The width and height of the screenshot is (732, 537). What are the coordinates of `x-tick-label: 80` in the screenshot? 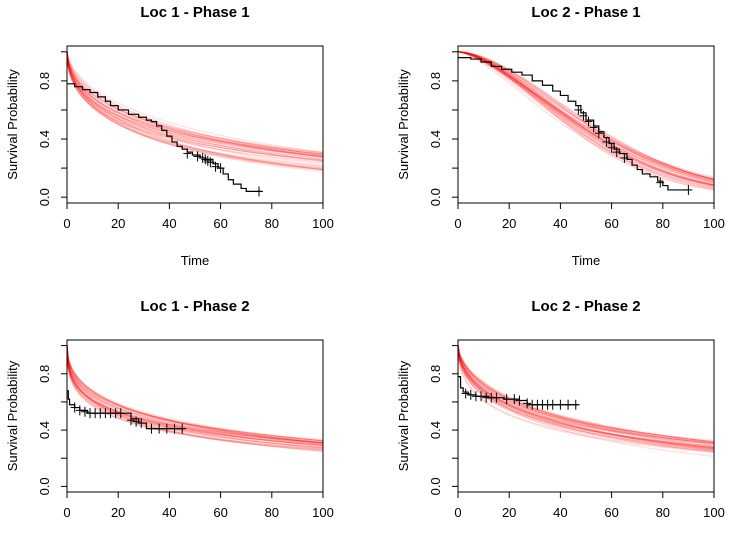 It's located at (272, 223).